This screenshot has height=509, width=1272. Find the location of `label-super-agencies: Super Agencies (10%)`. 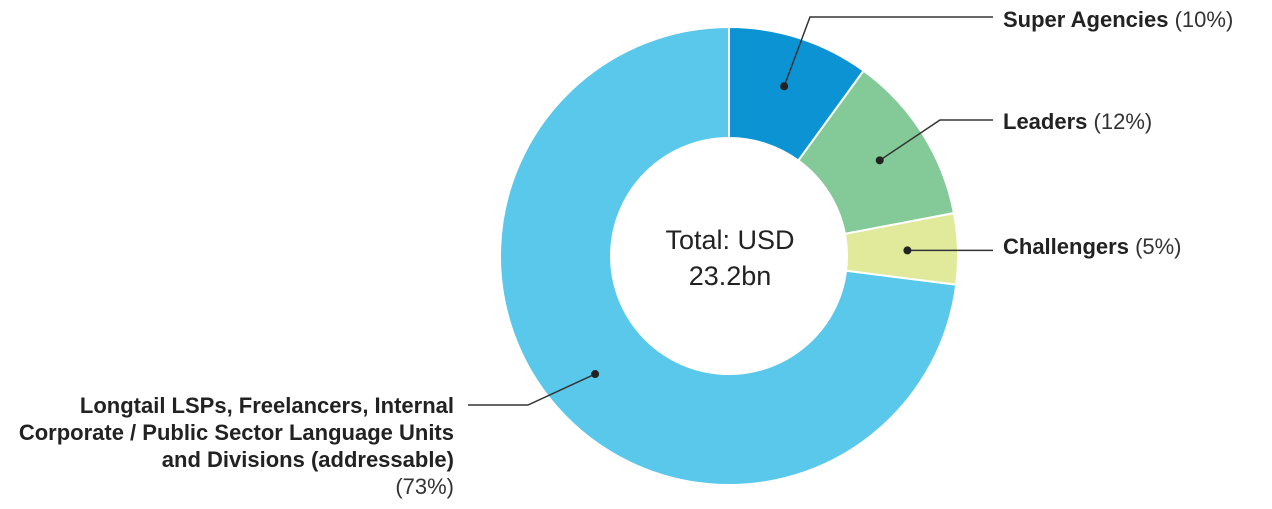

label-super-agencies: Super Agencies (10%) is located at coordinates (1118, 20).